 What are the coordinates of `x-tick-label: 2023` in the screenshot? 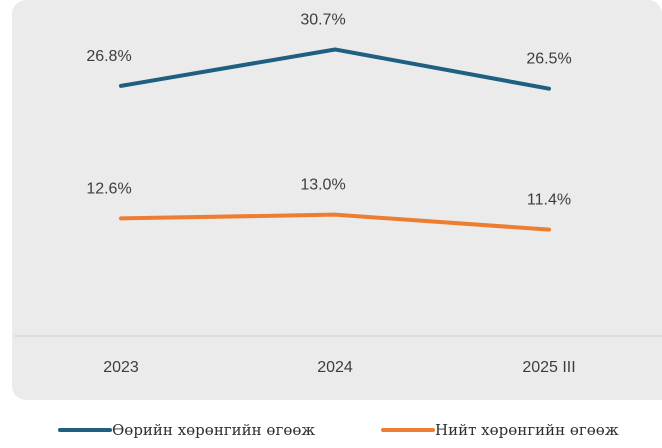 It's located at (121, 367).